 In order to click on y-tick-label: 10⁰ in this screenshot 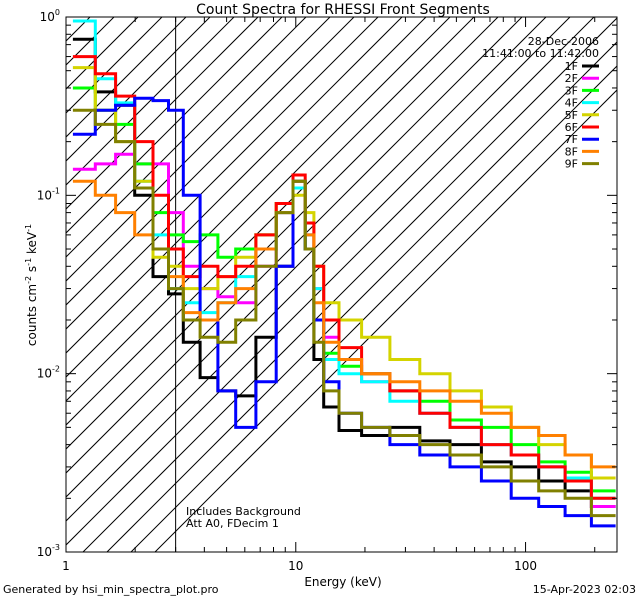, I will do `click(50, 16)`.